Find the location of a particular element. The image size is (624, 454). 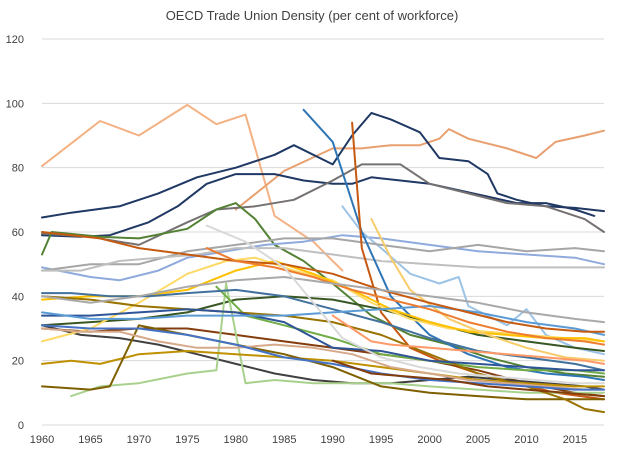

y-tick-label: 100 is located at coordinates (15, 104).